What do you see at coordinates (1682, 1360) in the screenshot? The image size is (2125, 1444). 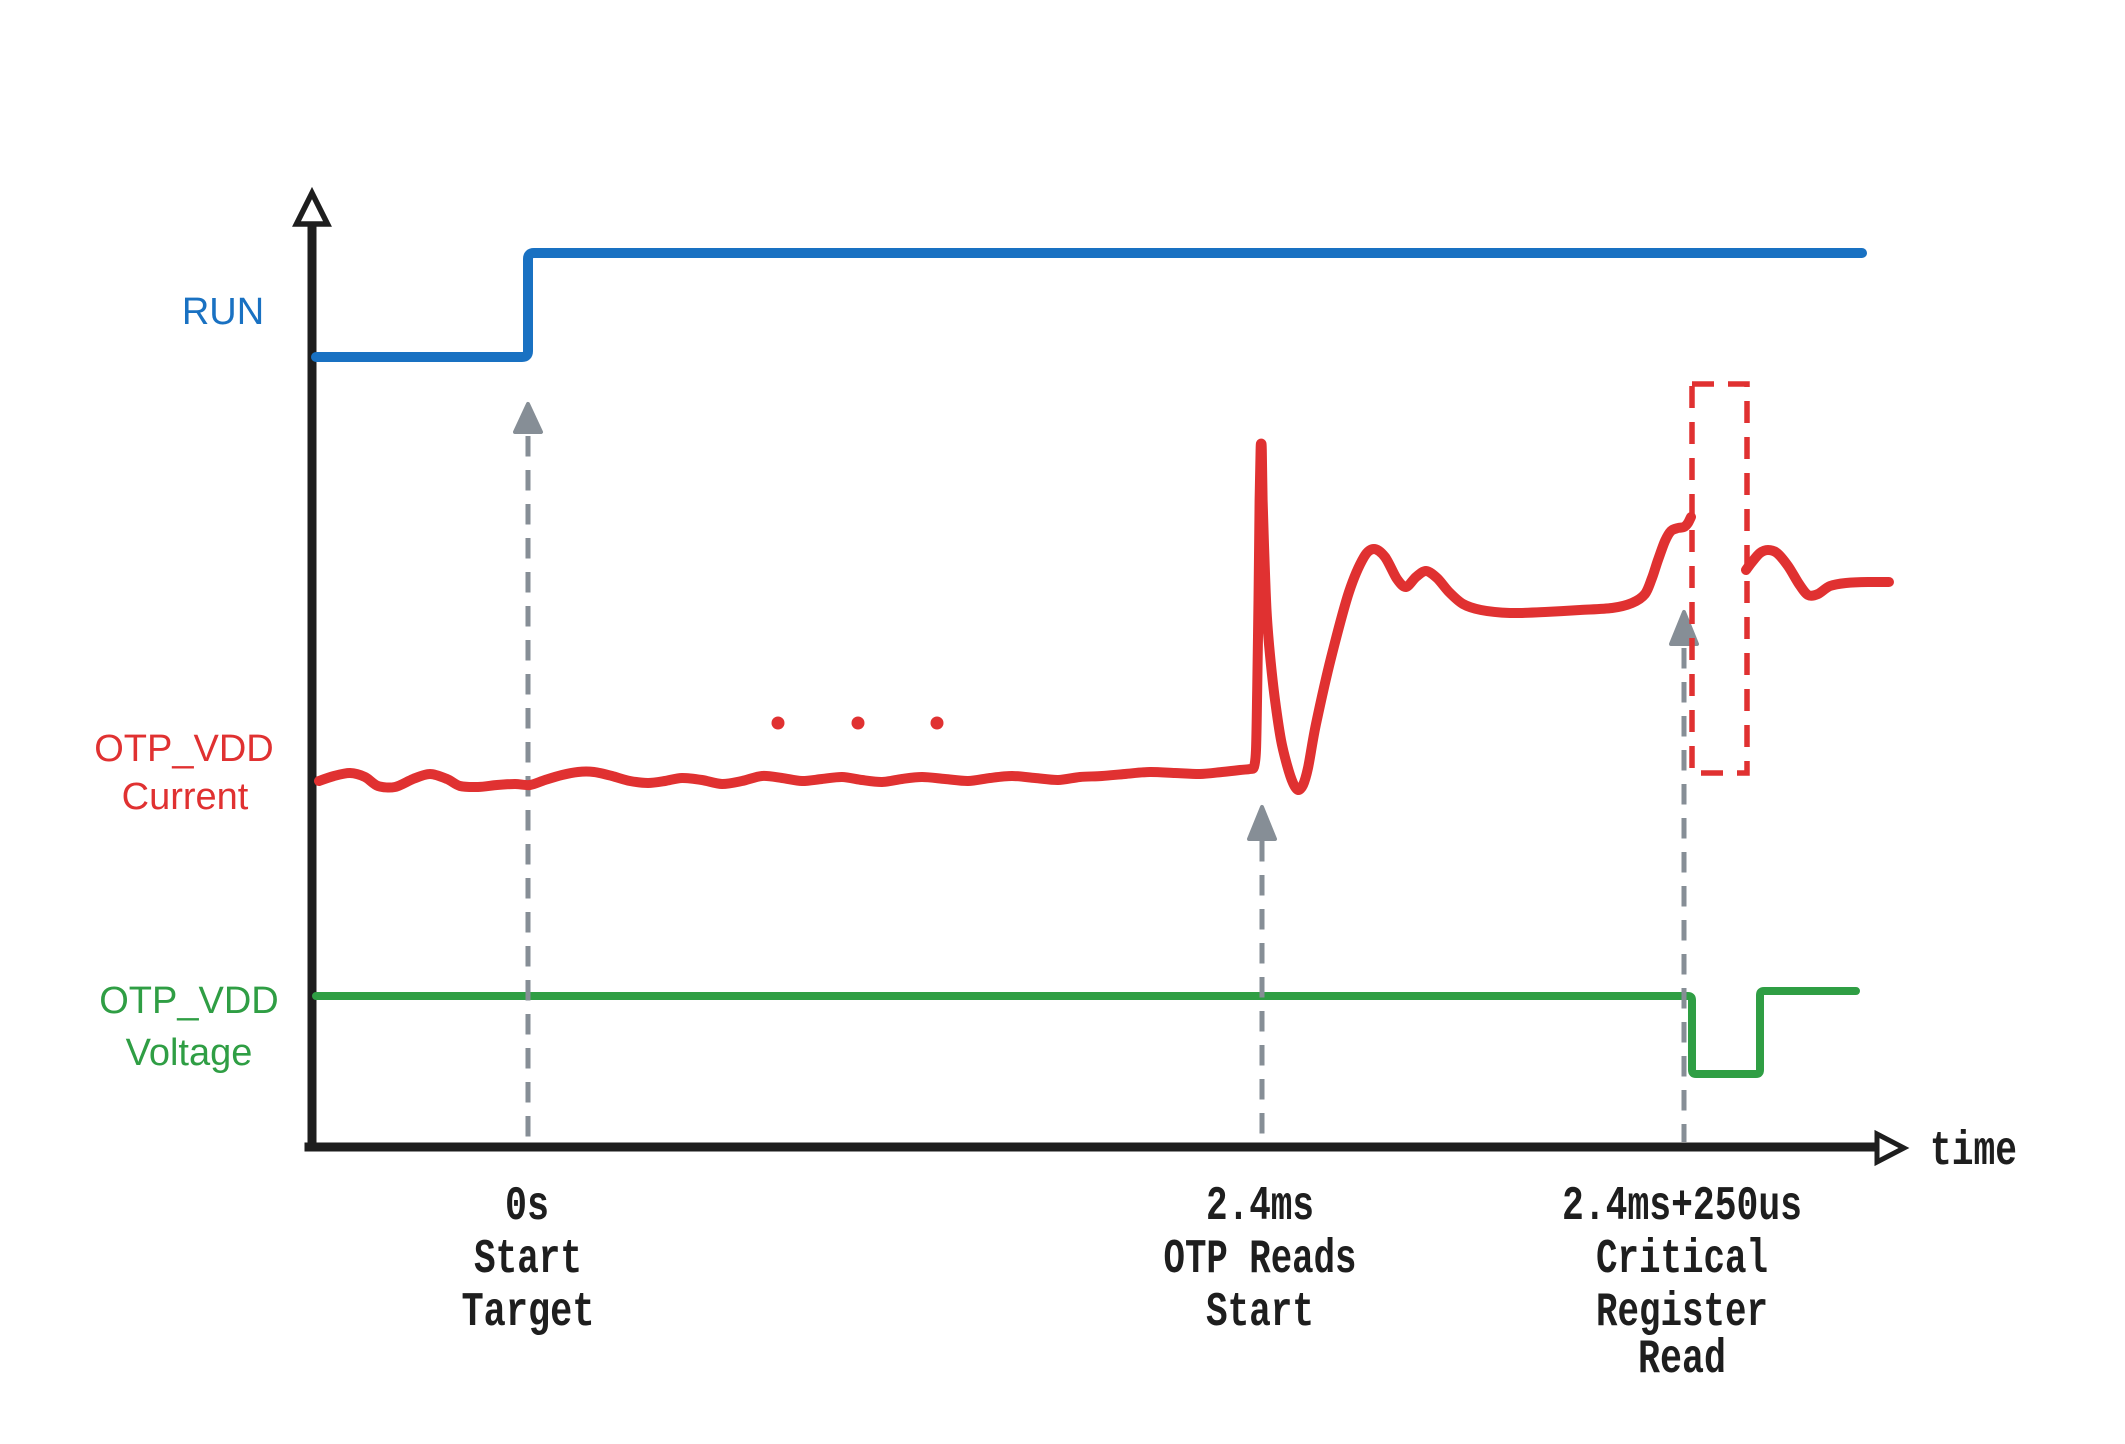 I see `svg-text: Read` at bounding box center [1682, 1360].